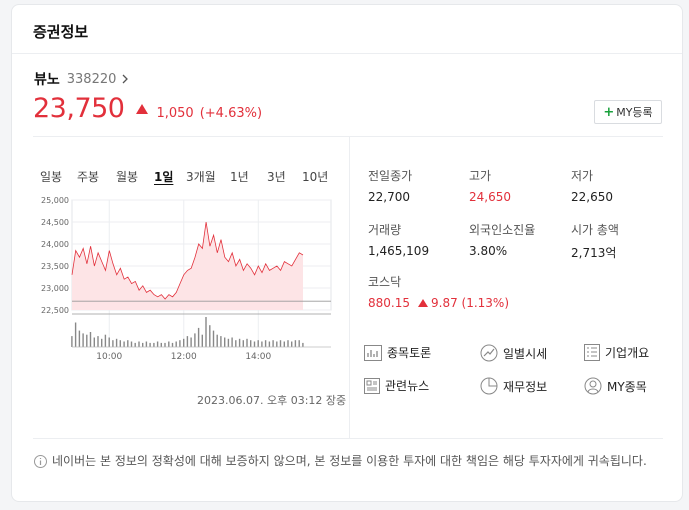 This screenshot has width=689, height=510. Describe the element at coordinates (399, 251) in the screenshot. I see `stat-value: 1,465,109` at that location.